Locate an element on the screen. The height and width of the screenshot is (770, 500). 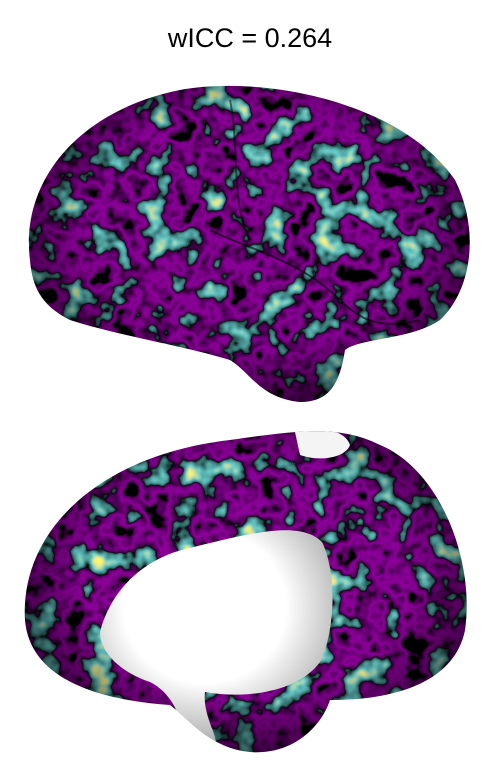
medial-wall is located at coordinates (216, 639).